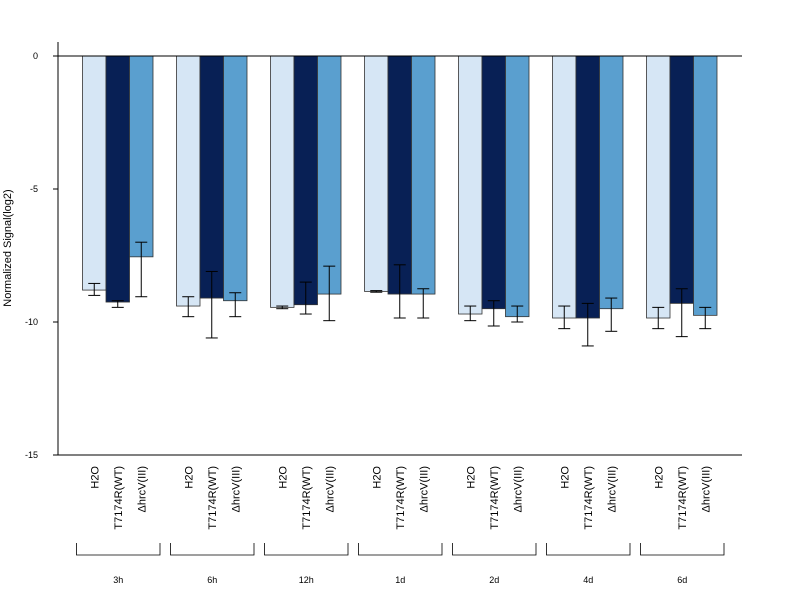 The image size is (800, 600). I want to click on category-label-4d-1: T7174R(WT), so click(589, 498).